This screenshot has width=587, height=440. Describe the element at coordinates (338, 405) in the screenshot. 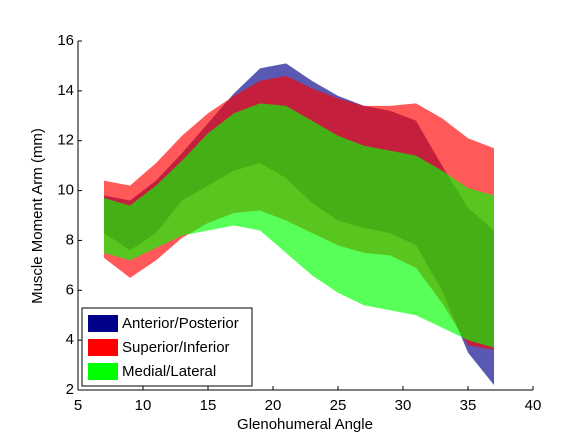

I see `x-tick-label: 25` at that location.